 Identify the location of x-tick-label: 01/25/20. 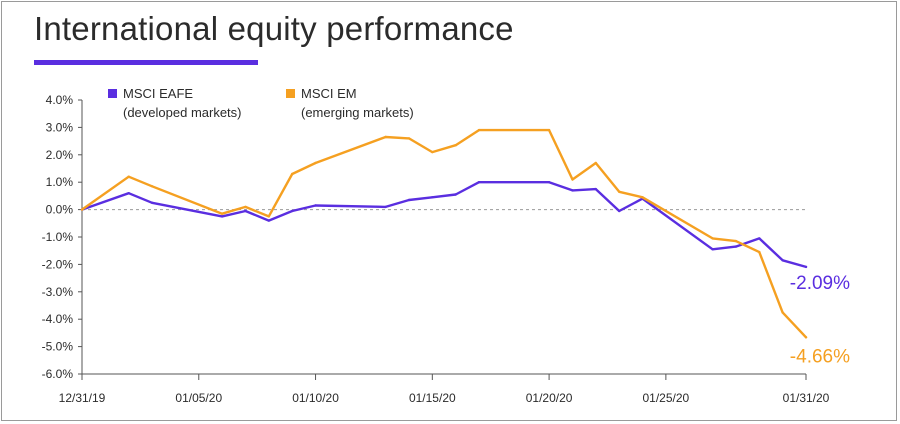
(666, 398).